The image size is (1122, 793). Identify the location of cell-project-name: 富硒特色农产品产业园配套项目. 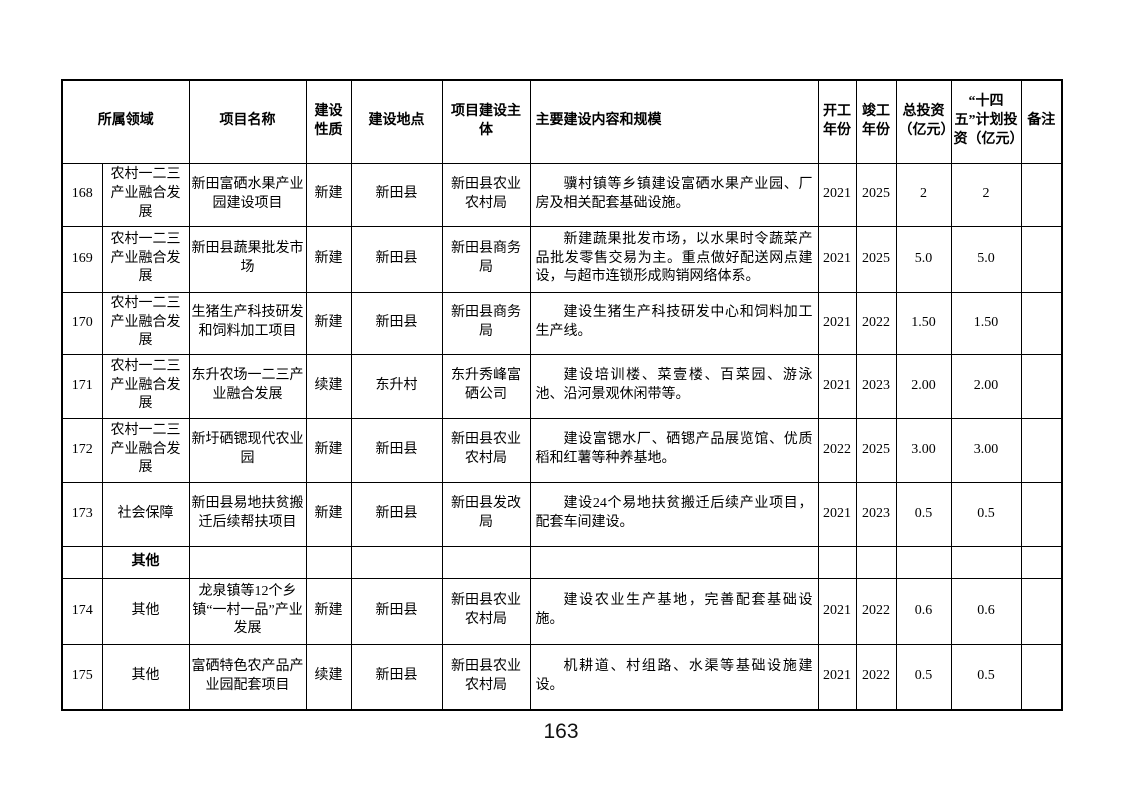
(247, 677).